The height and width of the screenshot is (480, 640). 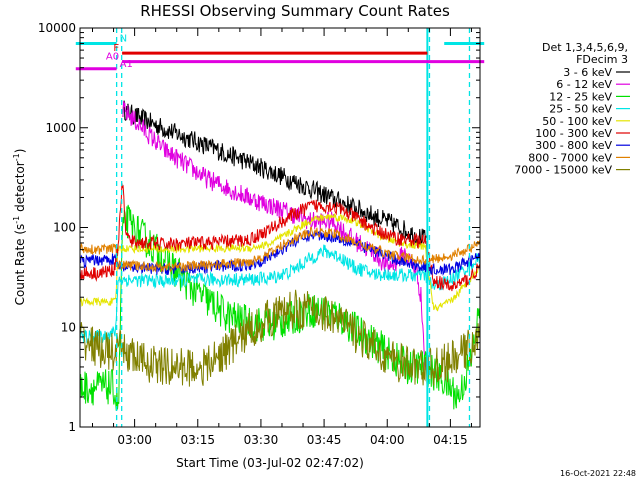 What do you see at coordinates (584, 84) in the screenshot?
I see `legend-label-1: 6 - 12 keV` at bounding box center [584, 84].